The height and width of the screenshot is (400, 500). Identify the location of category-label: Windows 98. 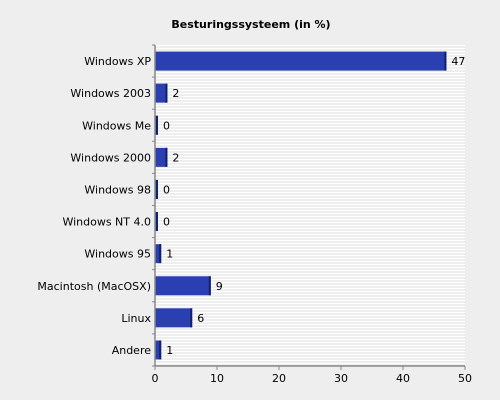
(117, 189).